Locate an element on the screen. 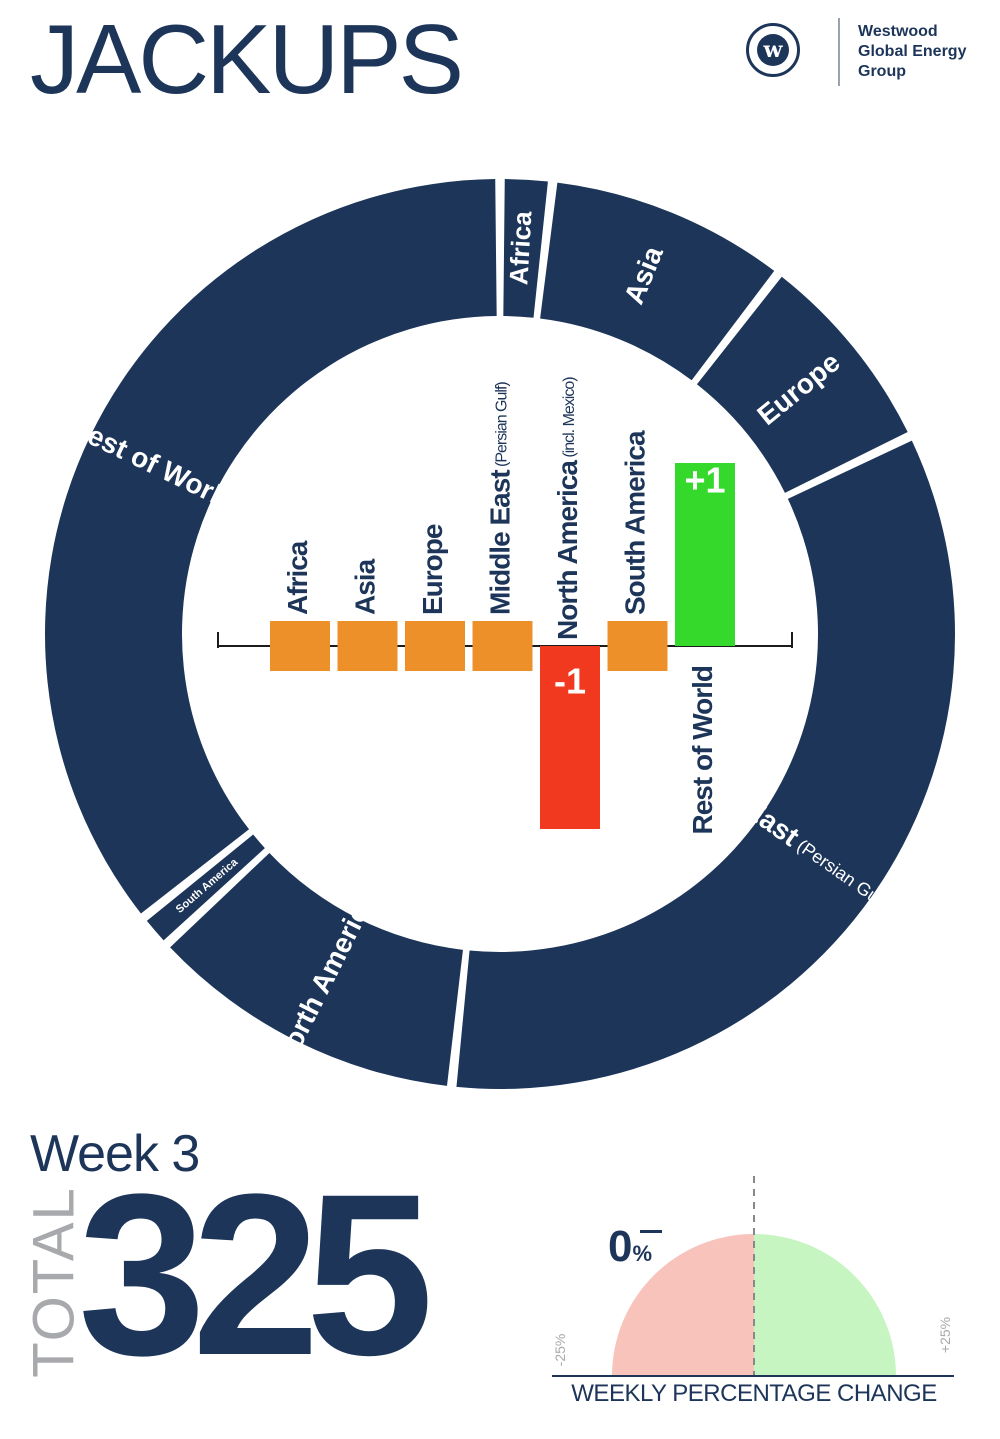 The image size is (1000, 1439). bar-label-north-america: North America (incl. Mexico) is located at coordinates (567, 508).